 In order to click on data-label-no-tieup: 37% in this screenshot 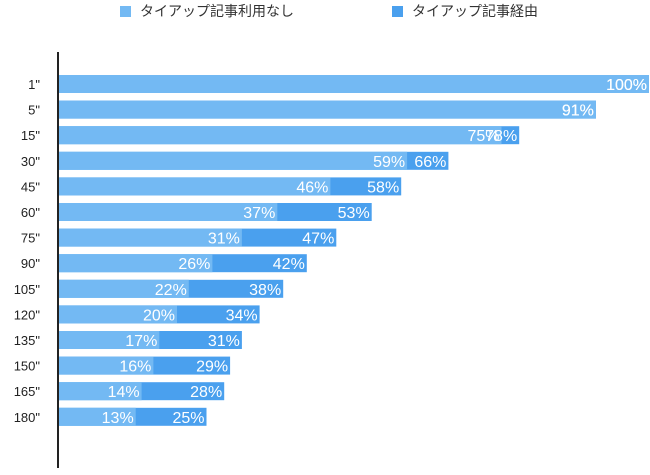, I will do `click(259, 213)`.